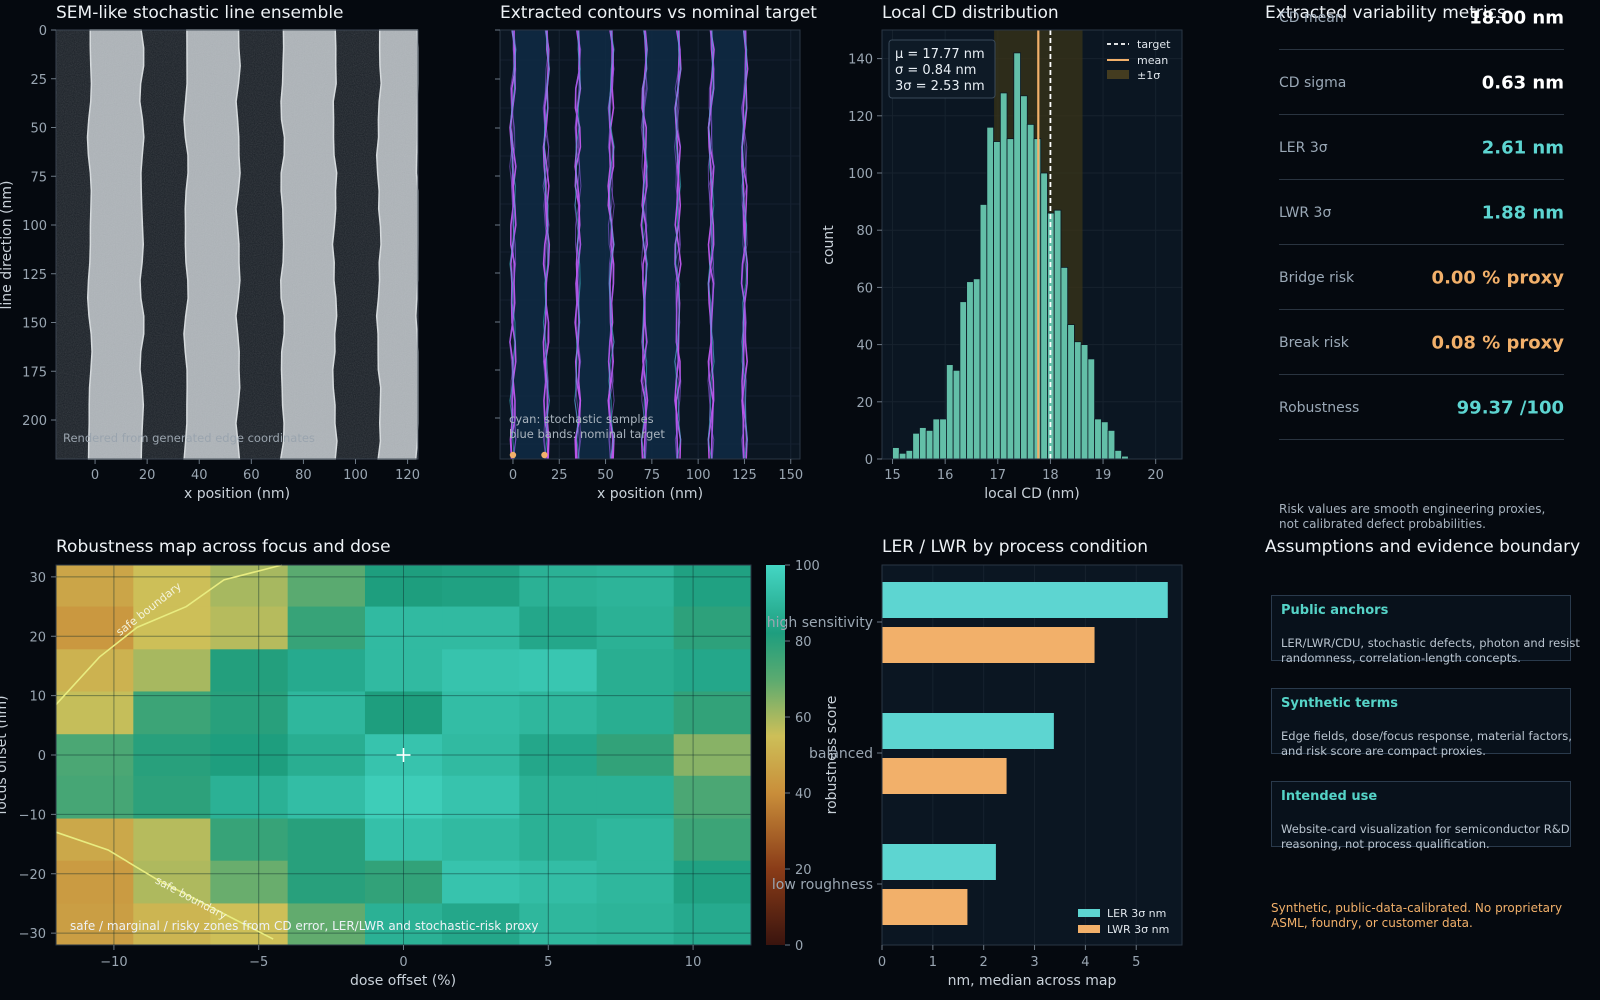 This screenshot has height=1000, width=1600. I want to click on hist-ytick-label: 60, so click(864, 288).